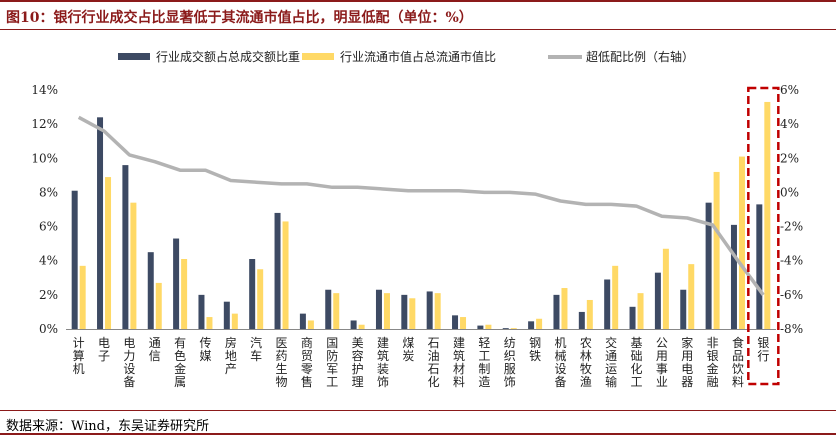  Describe the element at coordinates (791, 295) in the screenshot. I see `y-right-tick: -6%` at that location.